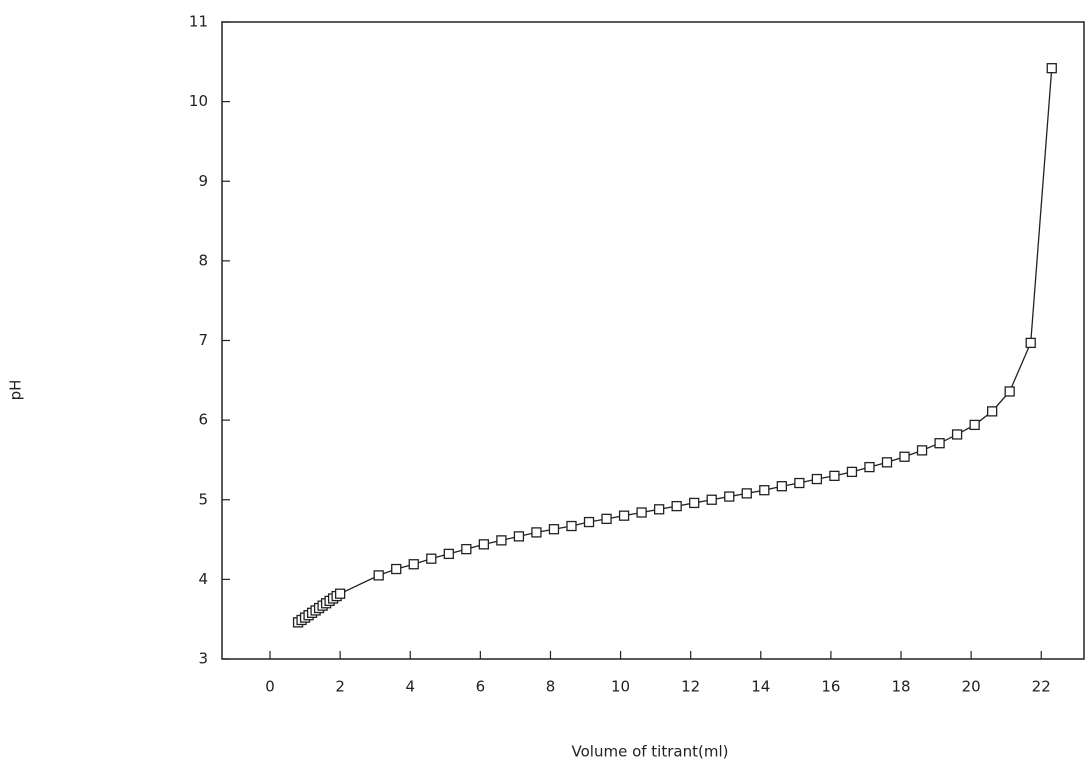 The image size is (1086, 763). I want to click on y-tick-label: 8, so click(203, 260).